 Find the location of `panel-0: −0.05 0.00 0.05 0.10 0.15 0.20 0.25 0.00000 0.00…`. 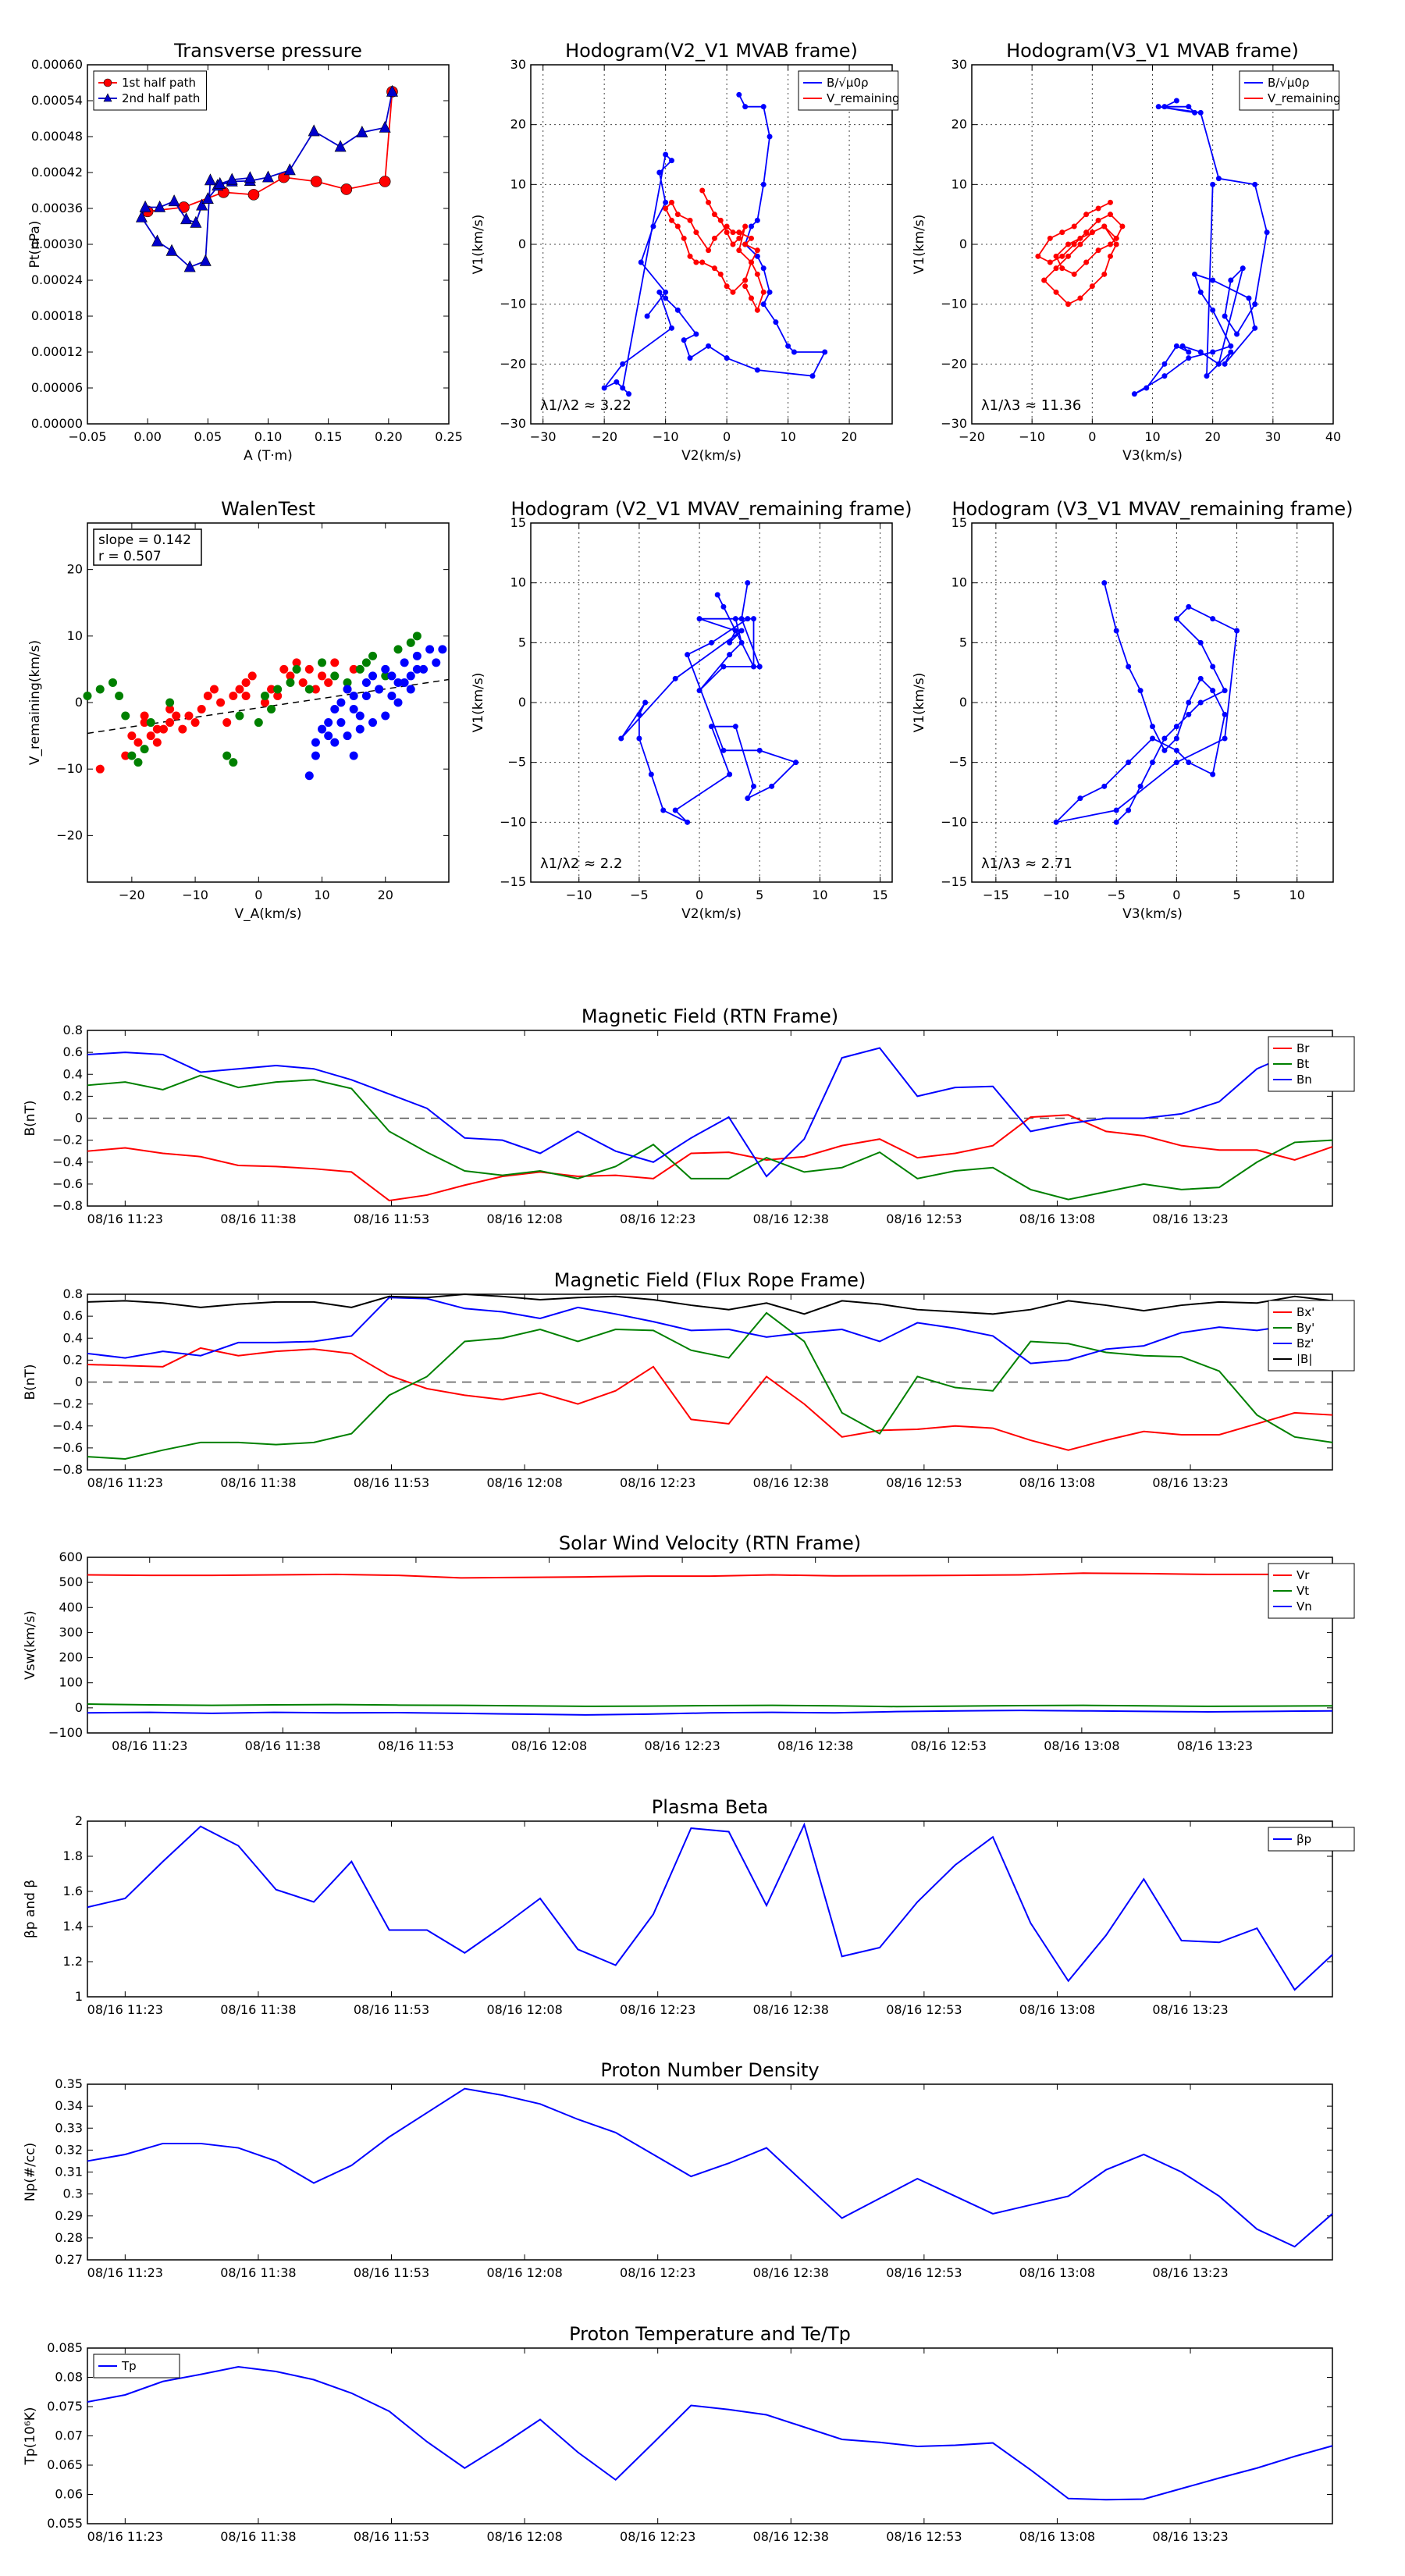

panel-0: −0.05 0.00 0.05 0.10 0.15 0.20 0.25 0.00000 0.00… is located at coordinates (245, 252).